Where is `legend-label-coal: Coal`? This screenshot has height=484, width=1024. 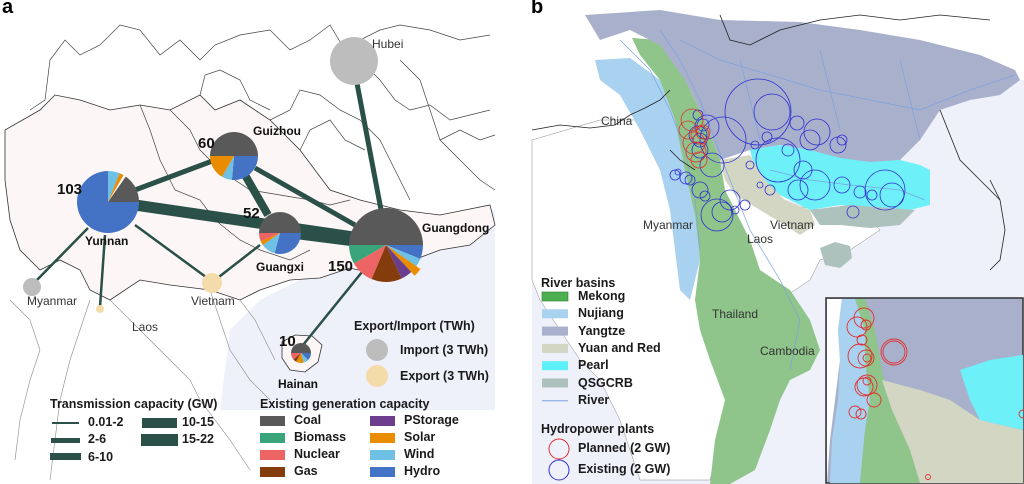
legend-label-coal: Coal is located at coordinates (308, 420).